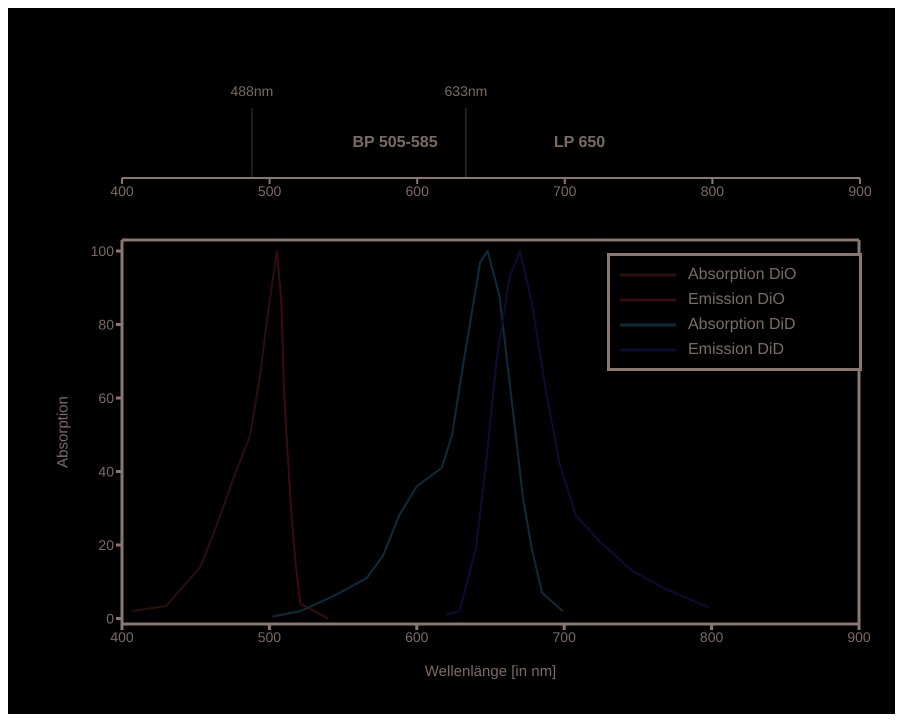  Describe the element at coordinates (565, 190) in the screenshot. I see `x2-tick-label: 700` at that location.